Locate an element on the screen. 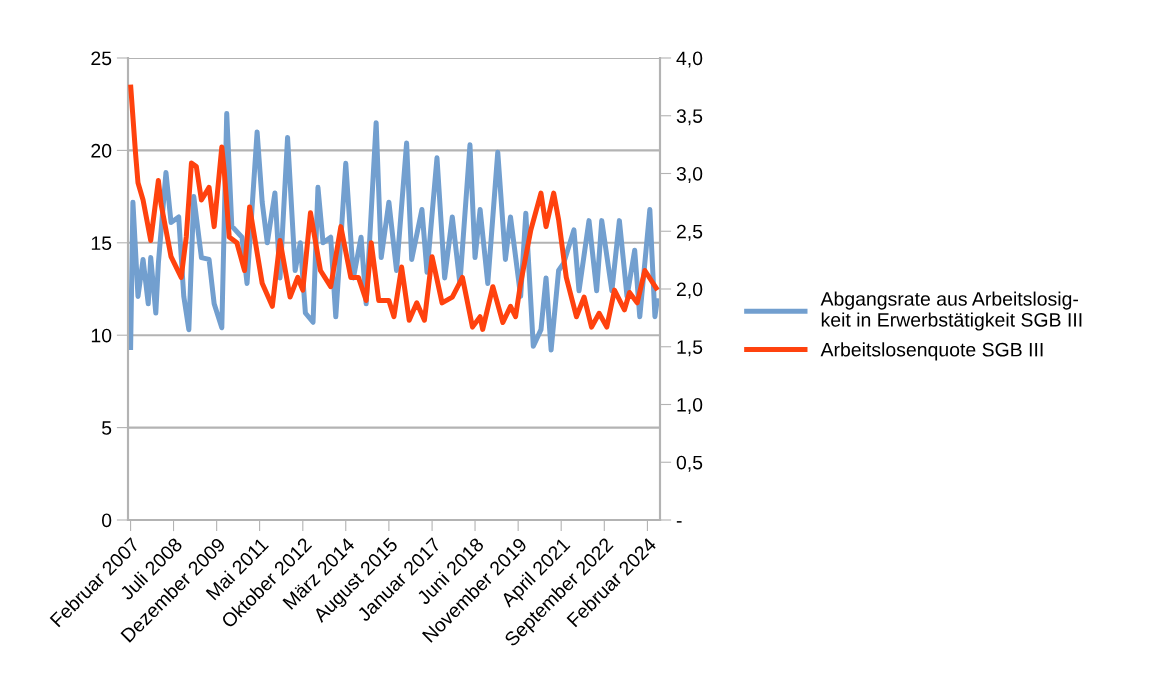 This screenshot has height=688, width=1175. y2-tick-label: 0,5 is located at coordinates (689, 463).